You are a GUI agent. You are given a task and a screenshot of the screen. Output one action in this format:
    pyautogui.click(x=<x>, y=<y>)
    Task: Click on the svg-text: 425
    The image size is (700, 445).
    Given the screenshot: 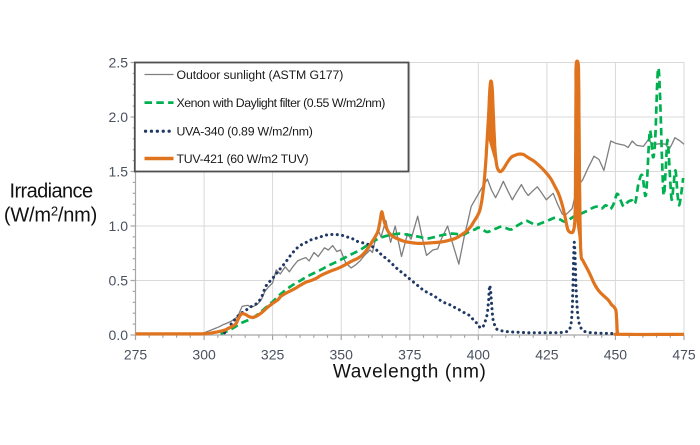 What is the action you would take?
    pyautogui.click(x=547, y=355)
    